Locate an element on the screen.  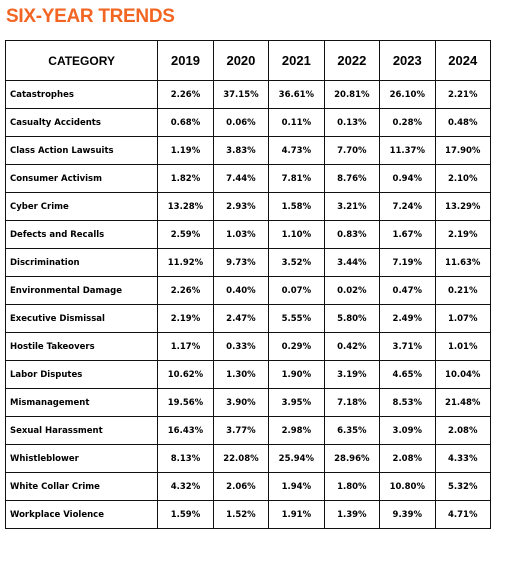
value-cell: 10.04% is located at coordinates (463, 374).